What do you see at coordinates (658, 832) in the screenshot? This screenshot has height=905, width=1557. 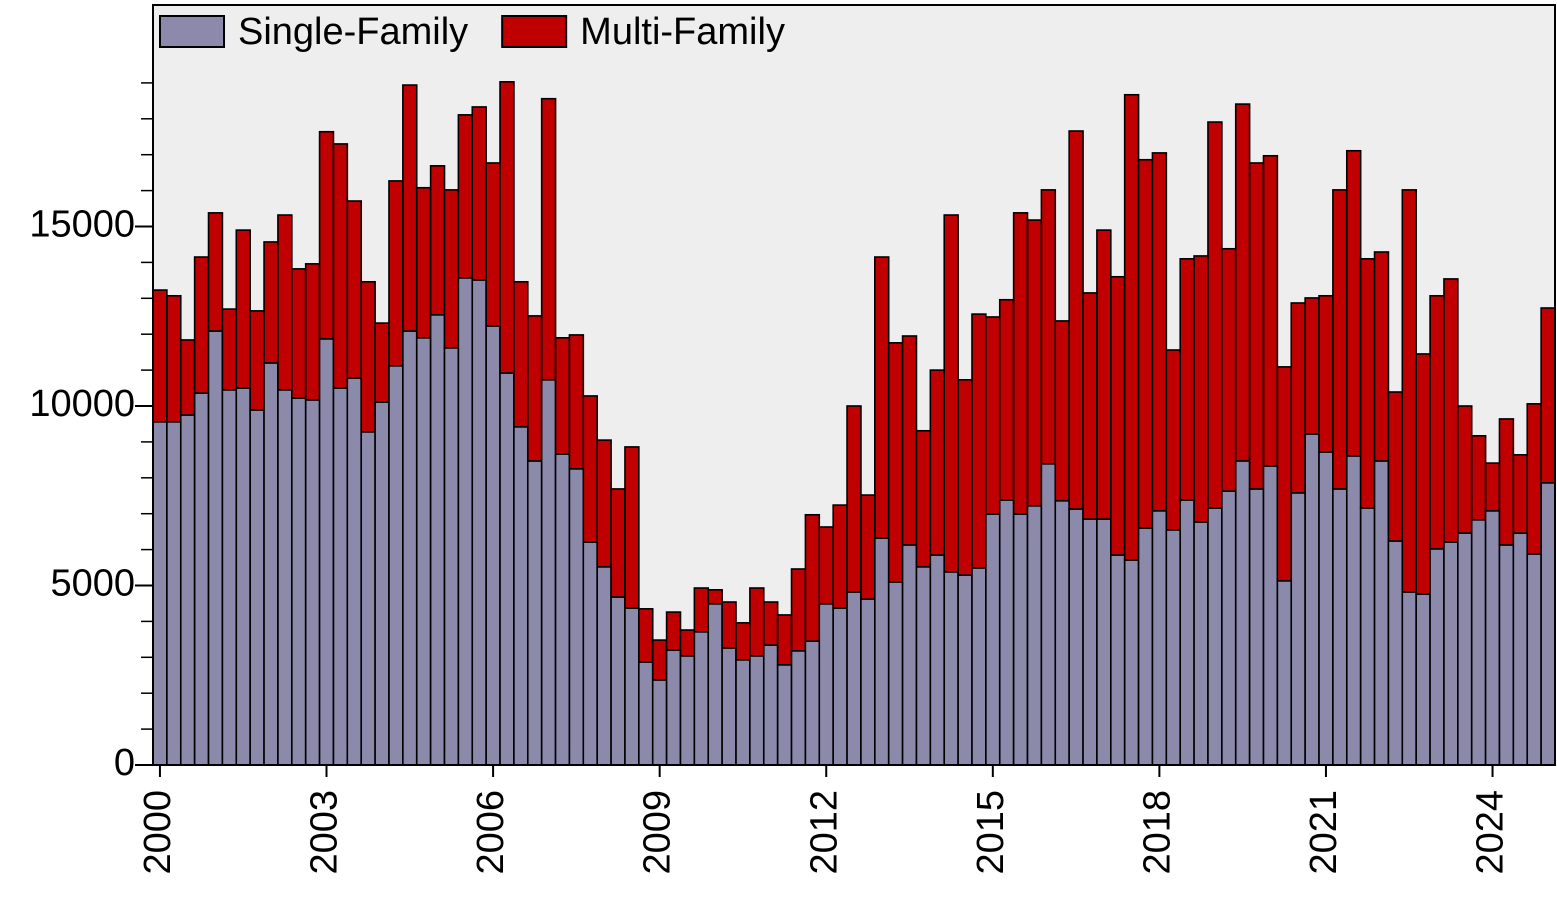 I see `x-tick-label: 2009` at bounding box center [658, 832].